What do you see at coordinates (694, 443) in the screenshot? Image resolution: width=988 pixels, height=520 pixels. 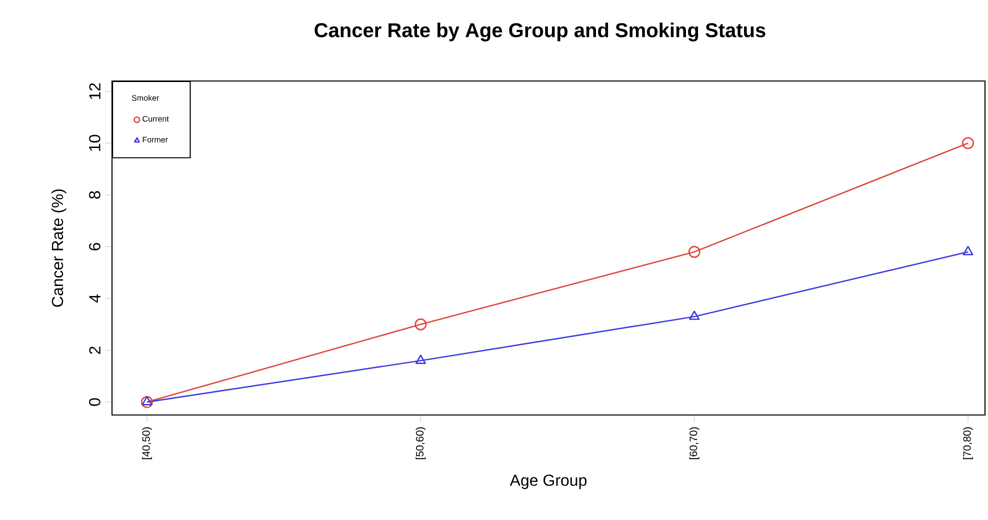 I see `x-tick-label: [60,70)` at bounding box center [694, 443].